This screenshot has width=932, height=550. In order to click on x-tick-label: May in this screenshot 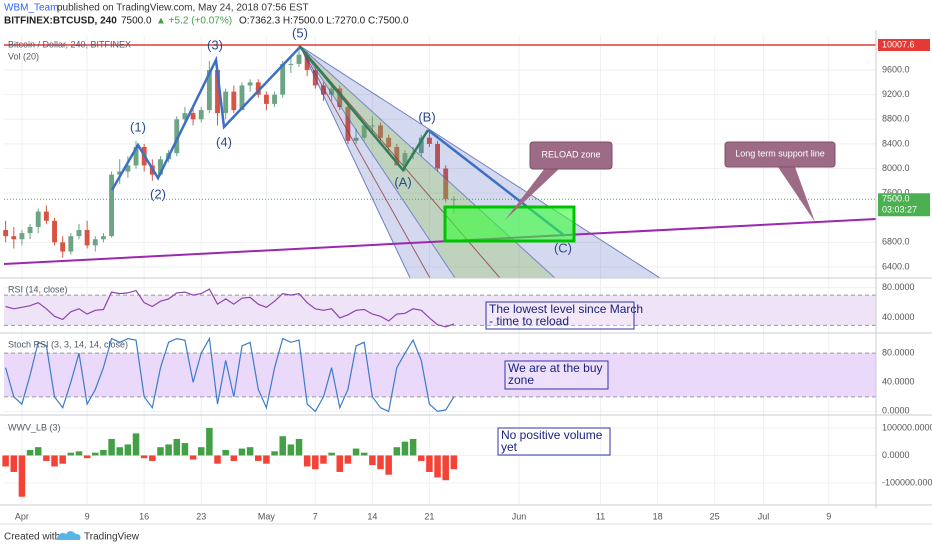, I will do `click(267, 516)`.